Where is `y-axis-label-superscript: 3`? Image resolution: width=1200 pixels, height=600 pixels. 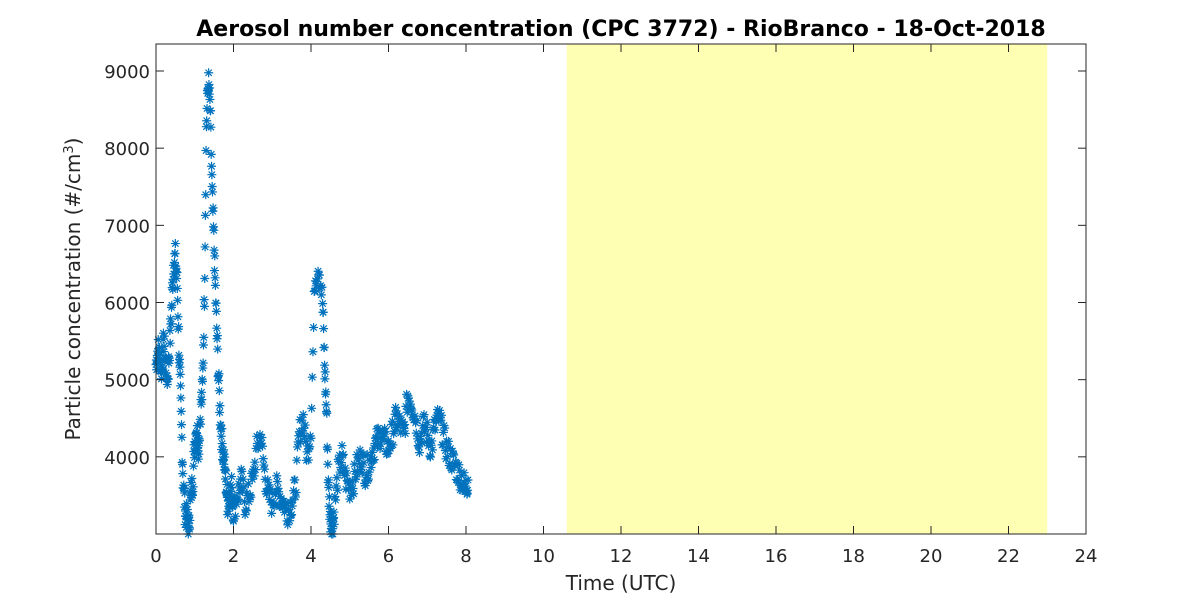
y-axis-label-superscript: 3 is located at coordinates (69, 149).